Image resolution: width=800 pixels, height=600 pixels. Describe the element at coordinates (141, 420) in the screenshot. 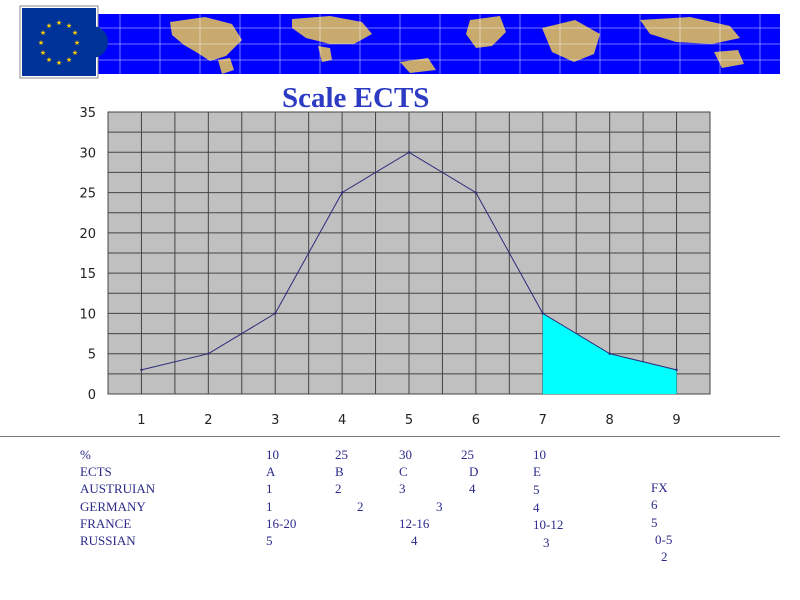

I see `x-tick-label: 1` at that location.